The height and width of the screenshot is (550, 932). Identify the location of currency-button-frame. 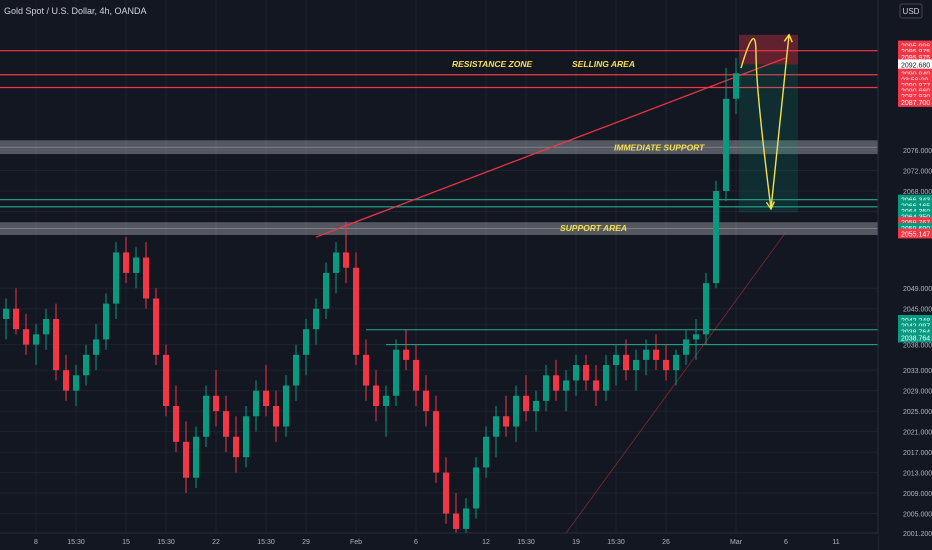
(911, 11).